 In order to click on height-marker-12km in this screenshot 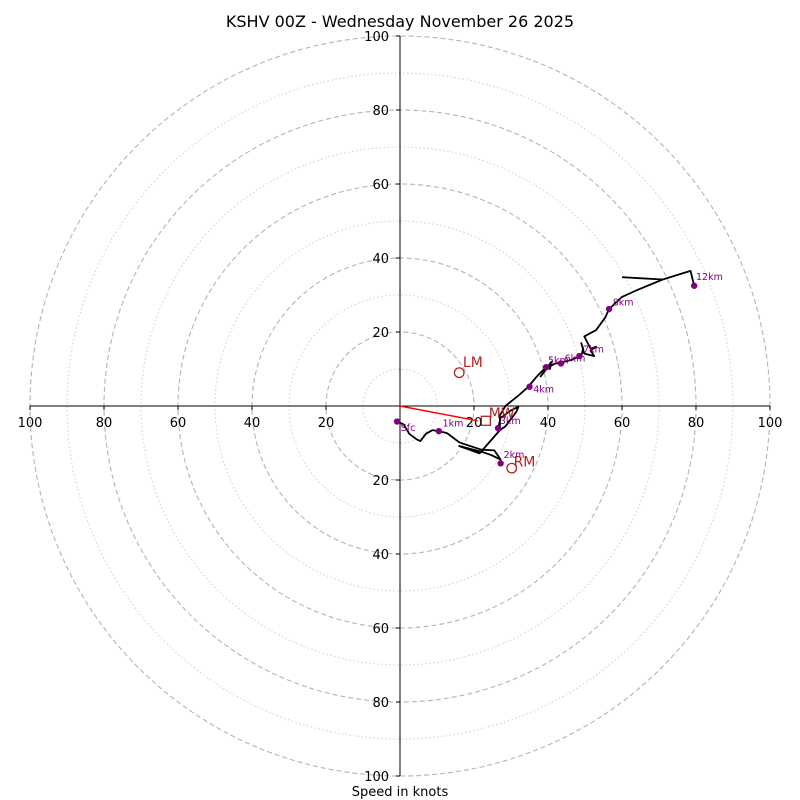, I will do `click(694, 285)`.